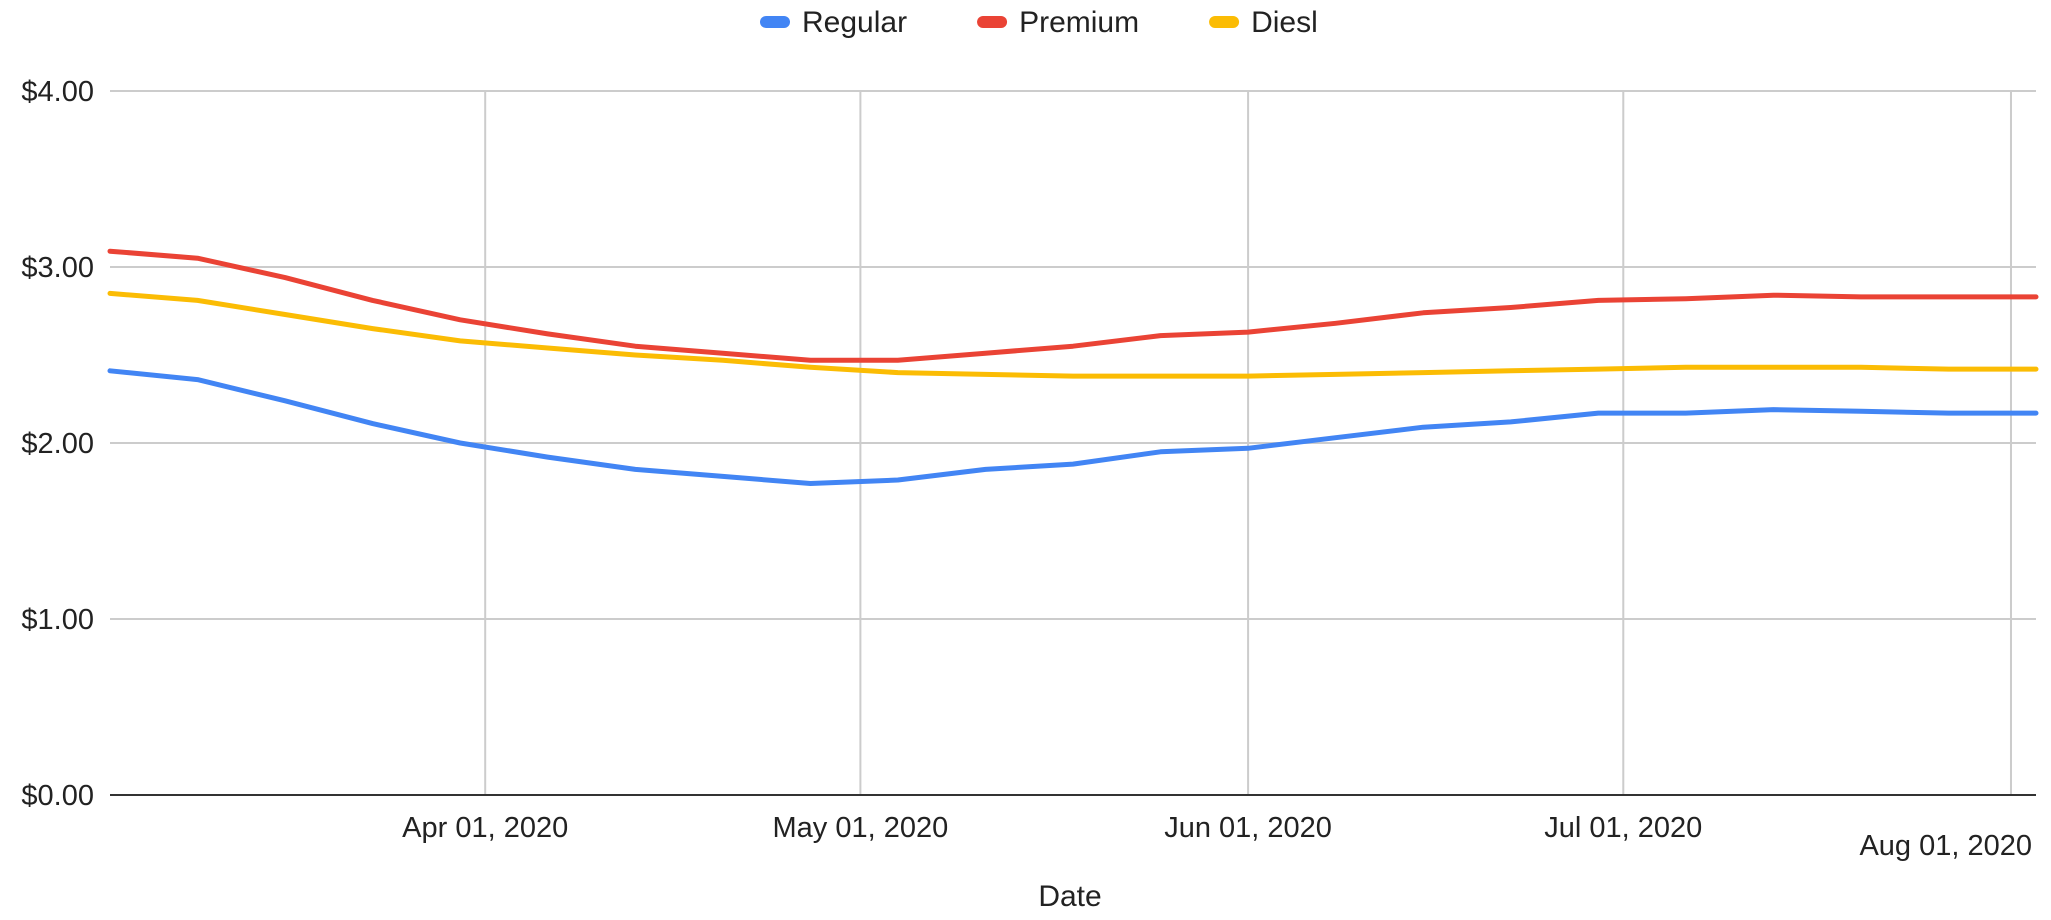  I want to click on y-tick-label: $3.00, so click(57, 268).